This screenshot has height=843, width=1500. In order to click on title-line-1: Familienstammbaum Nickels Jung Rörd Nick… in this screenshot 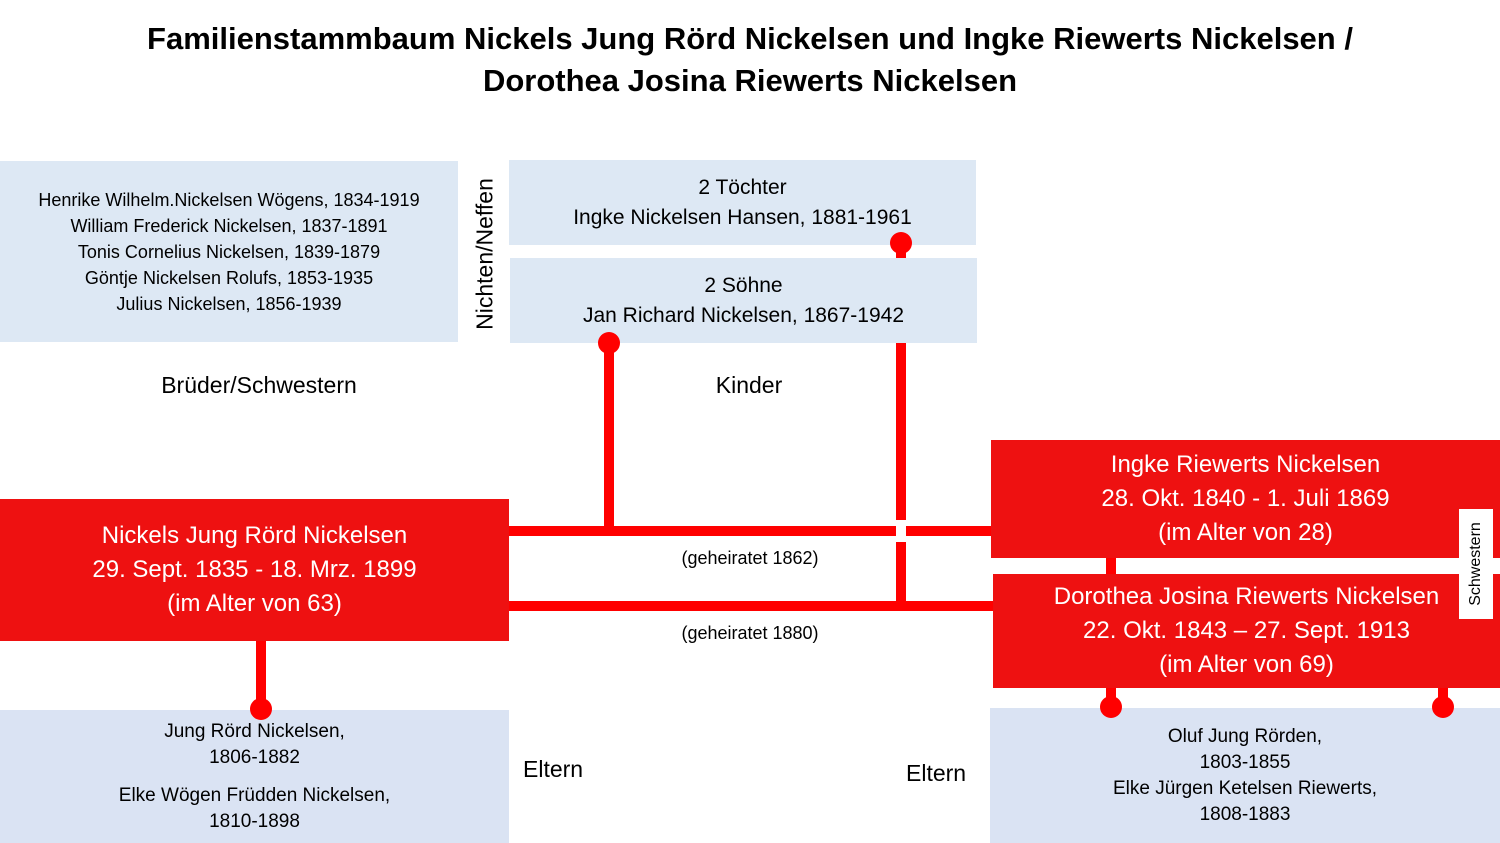, I will do `click(750, 38)`.